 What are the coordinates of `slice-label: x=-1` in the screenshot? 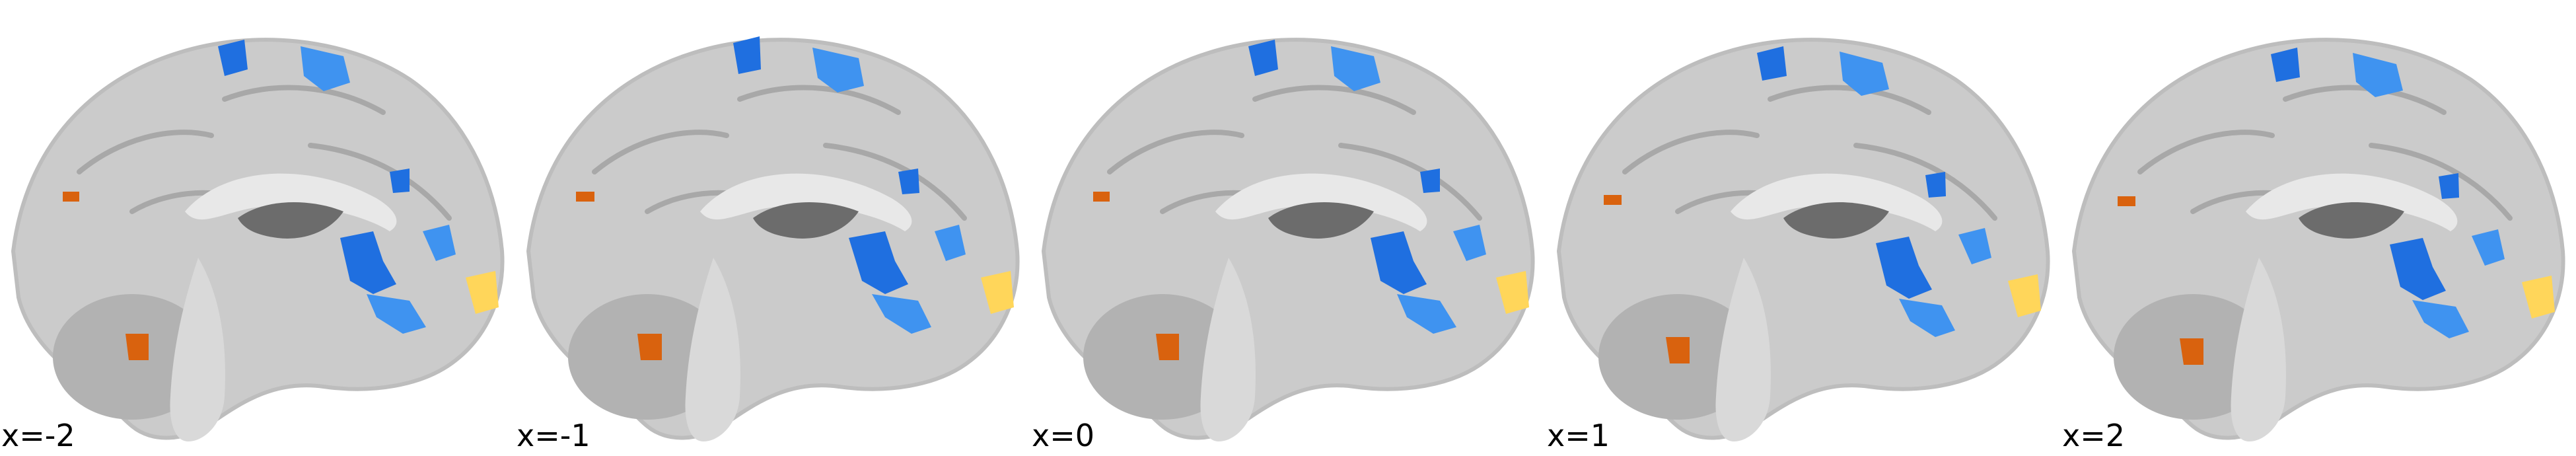 It's located at (553, 435).